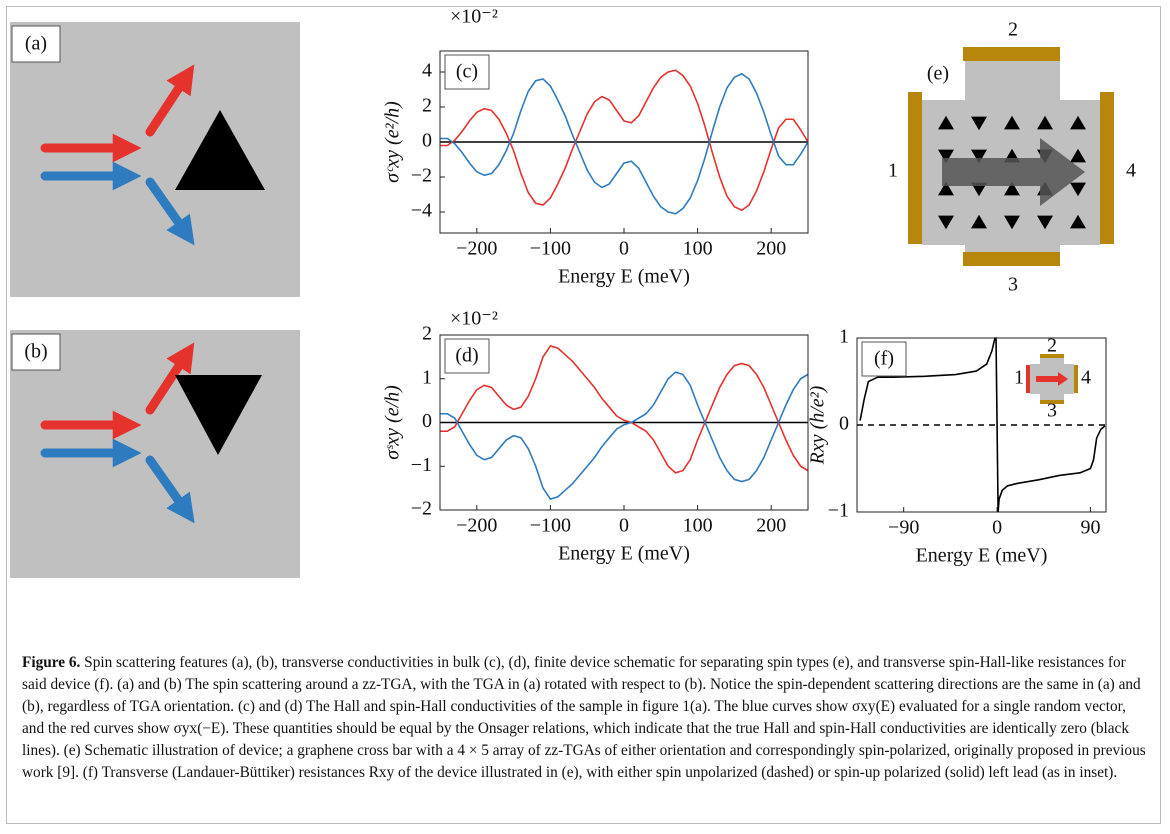  I want to click on y-axis-label: Rxy (h/e²), so click(818, 425).